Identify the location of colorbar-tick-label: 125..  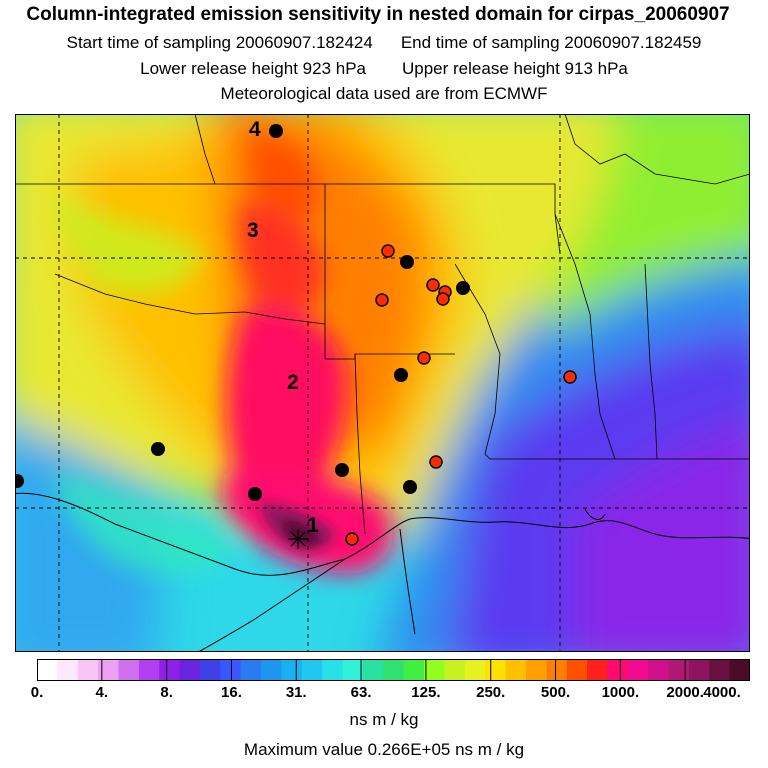
(426, 692).